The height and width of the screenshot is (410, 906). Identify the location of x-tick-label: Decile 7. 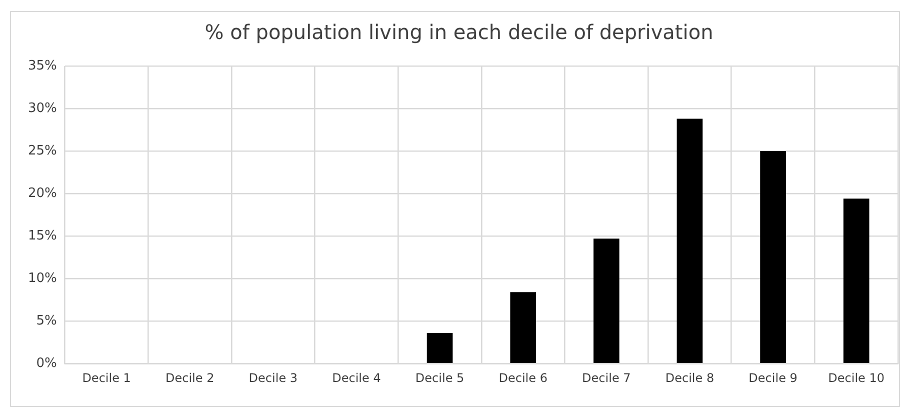
(606, 377).